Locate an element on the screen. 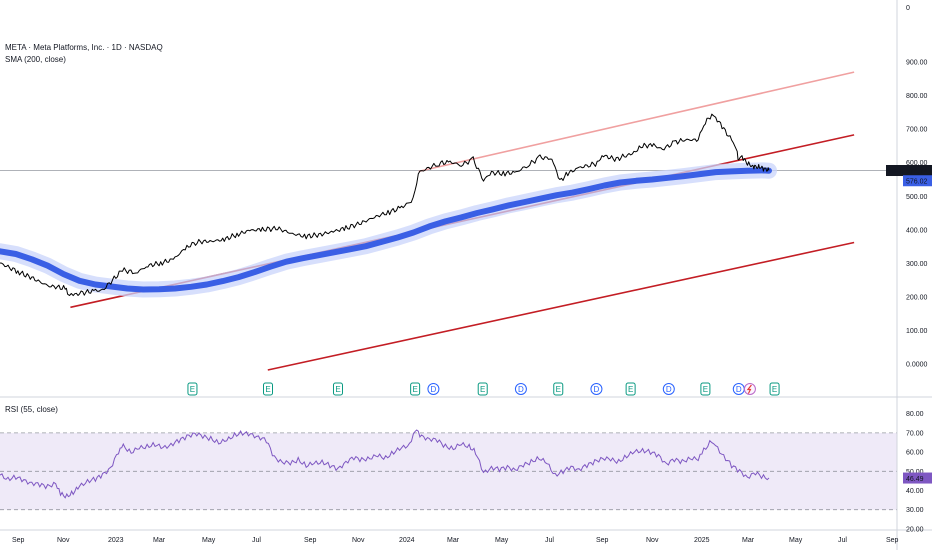  channel-upper-line is located at coordinates (636, 122).